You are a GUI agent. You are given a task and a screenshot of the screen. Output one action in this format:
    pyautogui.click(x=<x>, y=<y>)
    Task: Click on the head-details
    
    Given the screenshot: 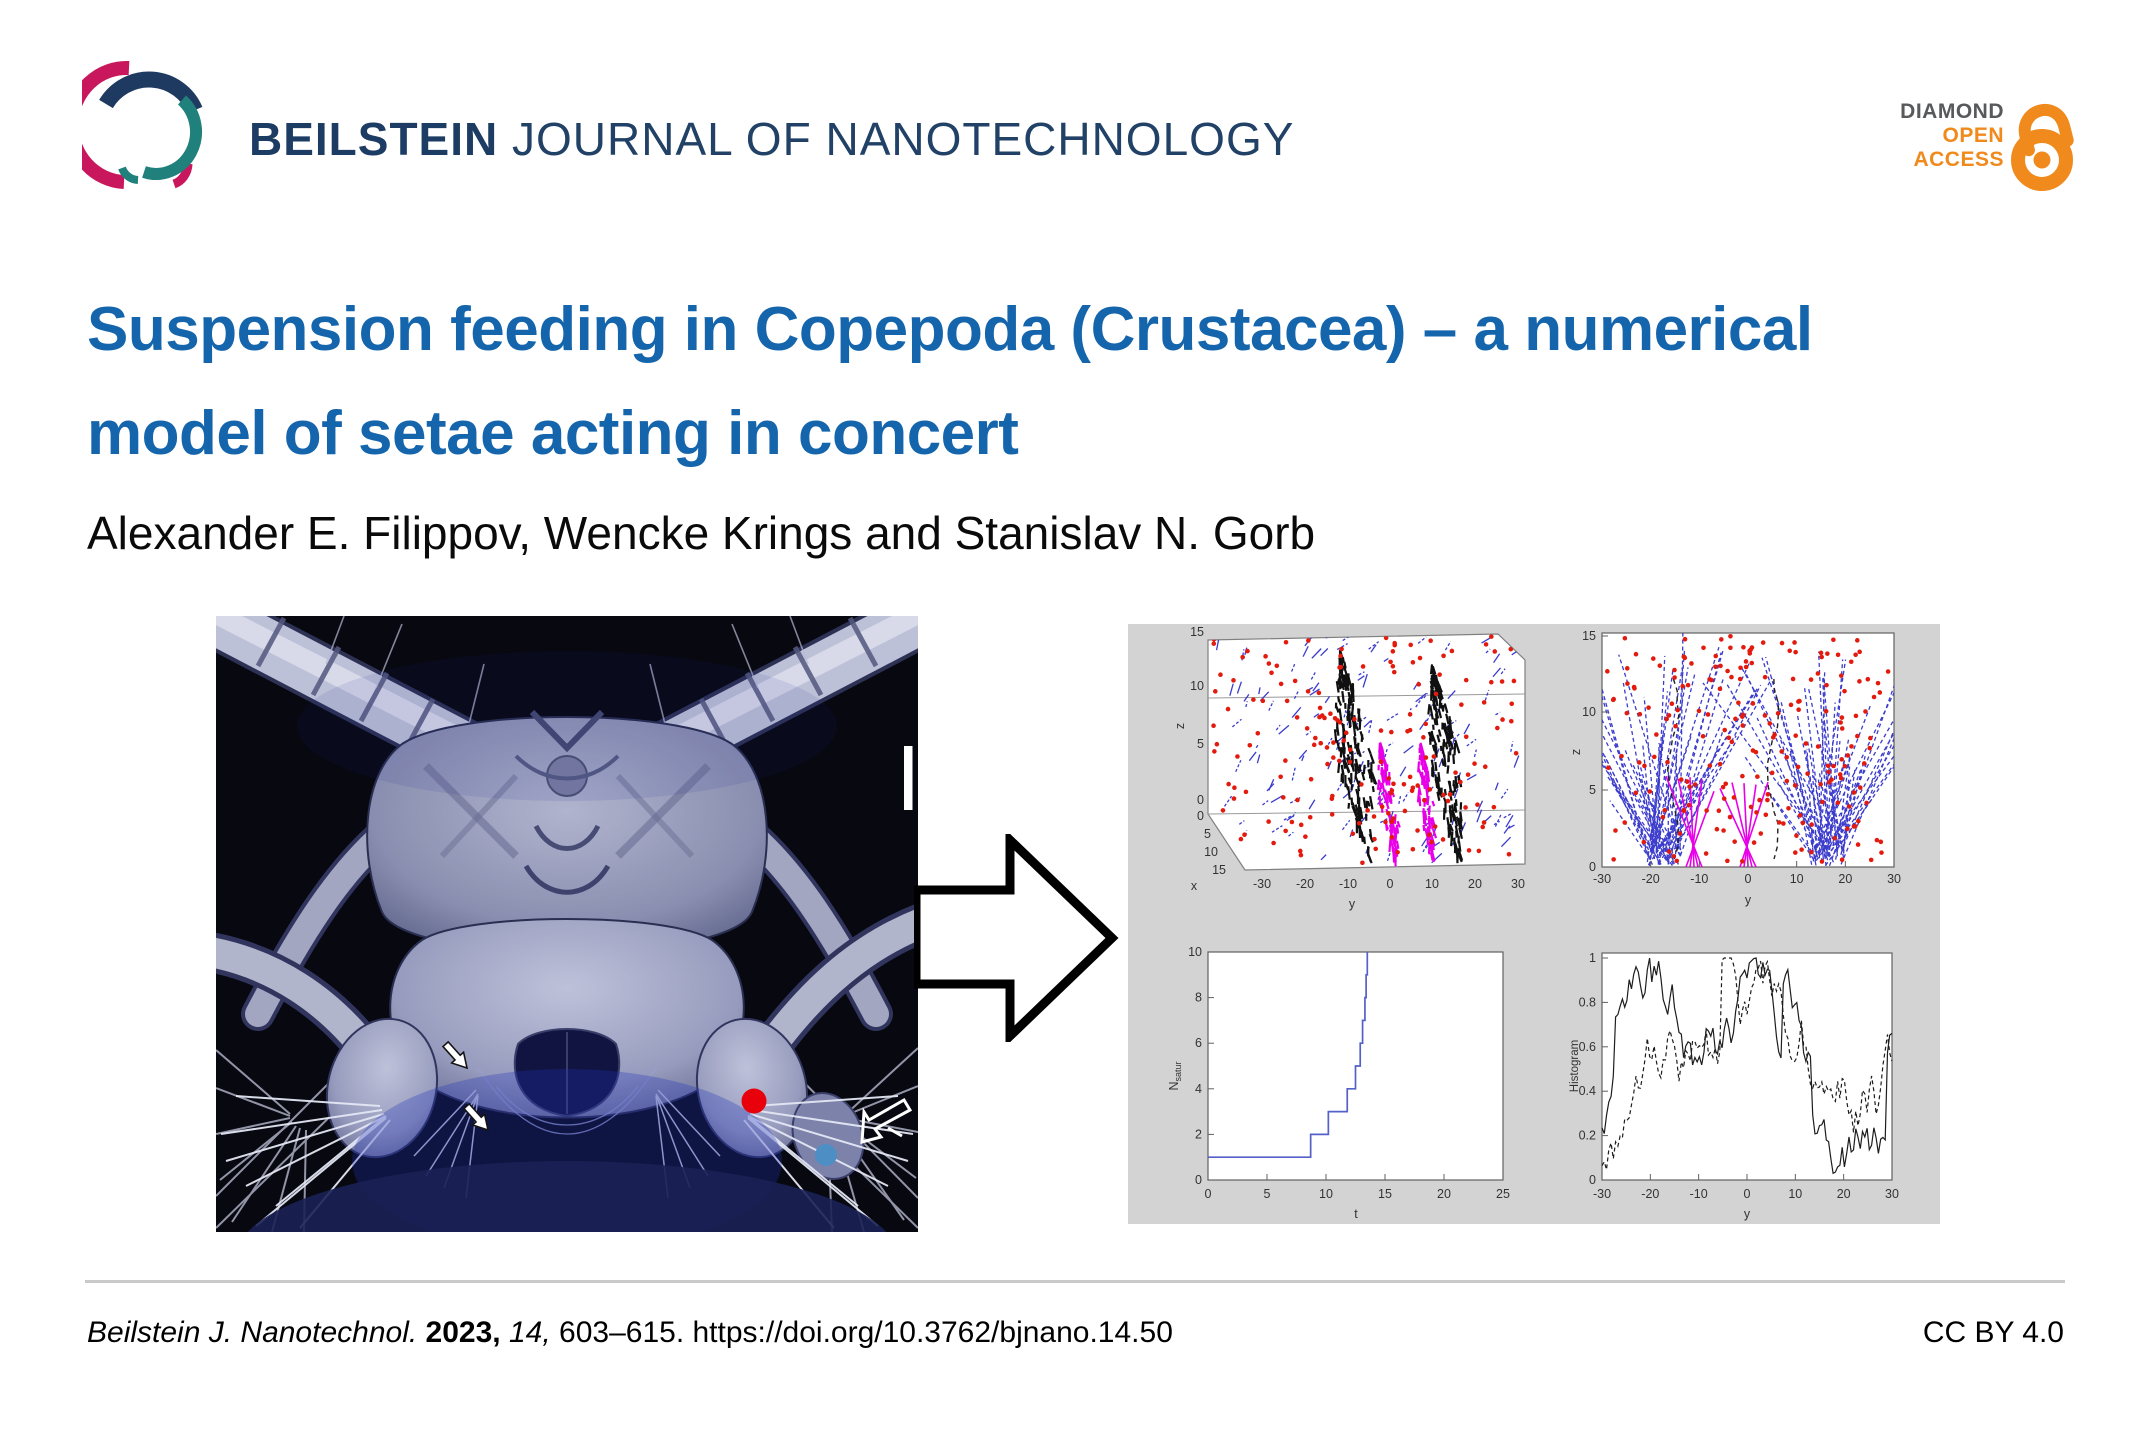 What is the action you would take?
    pyautogui.click(x=567, y=802)
    